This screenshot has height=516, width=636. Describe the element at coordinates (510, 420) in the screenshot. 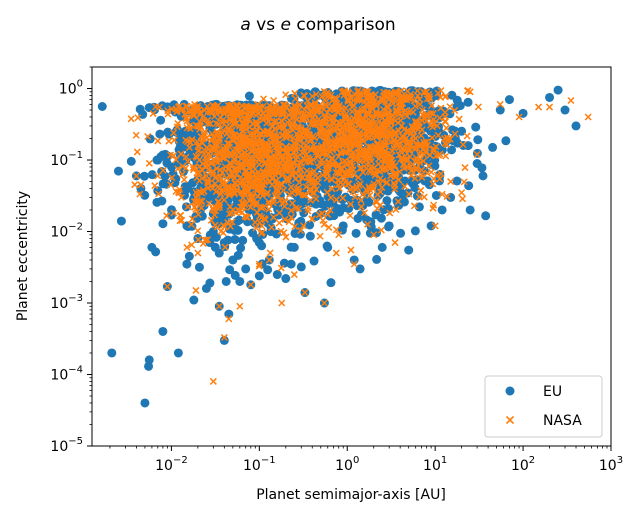

I see `legend-marker-nasa` at that location.